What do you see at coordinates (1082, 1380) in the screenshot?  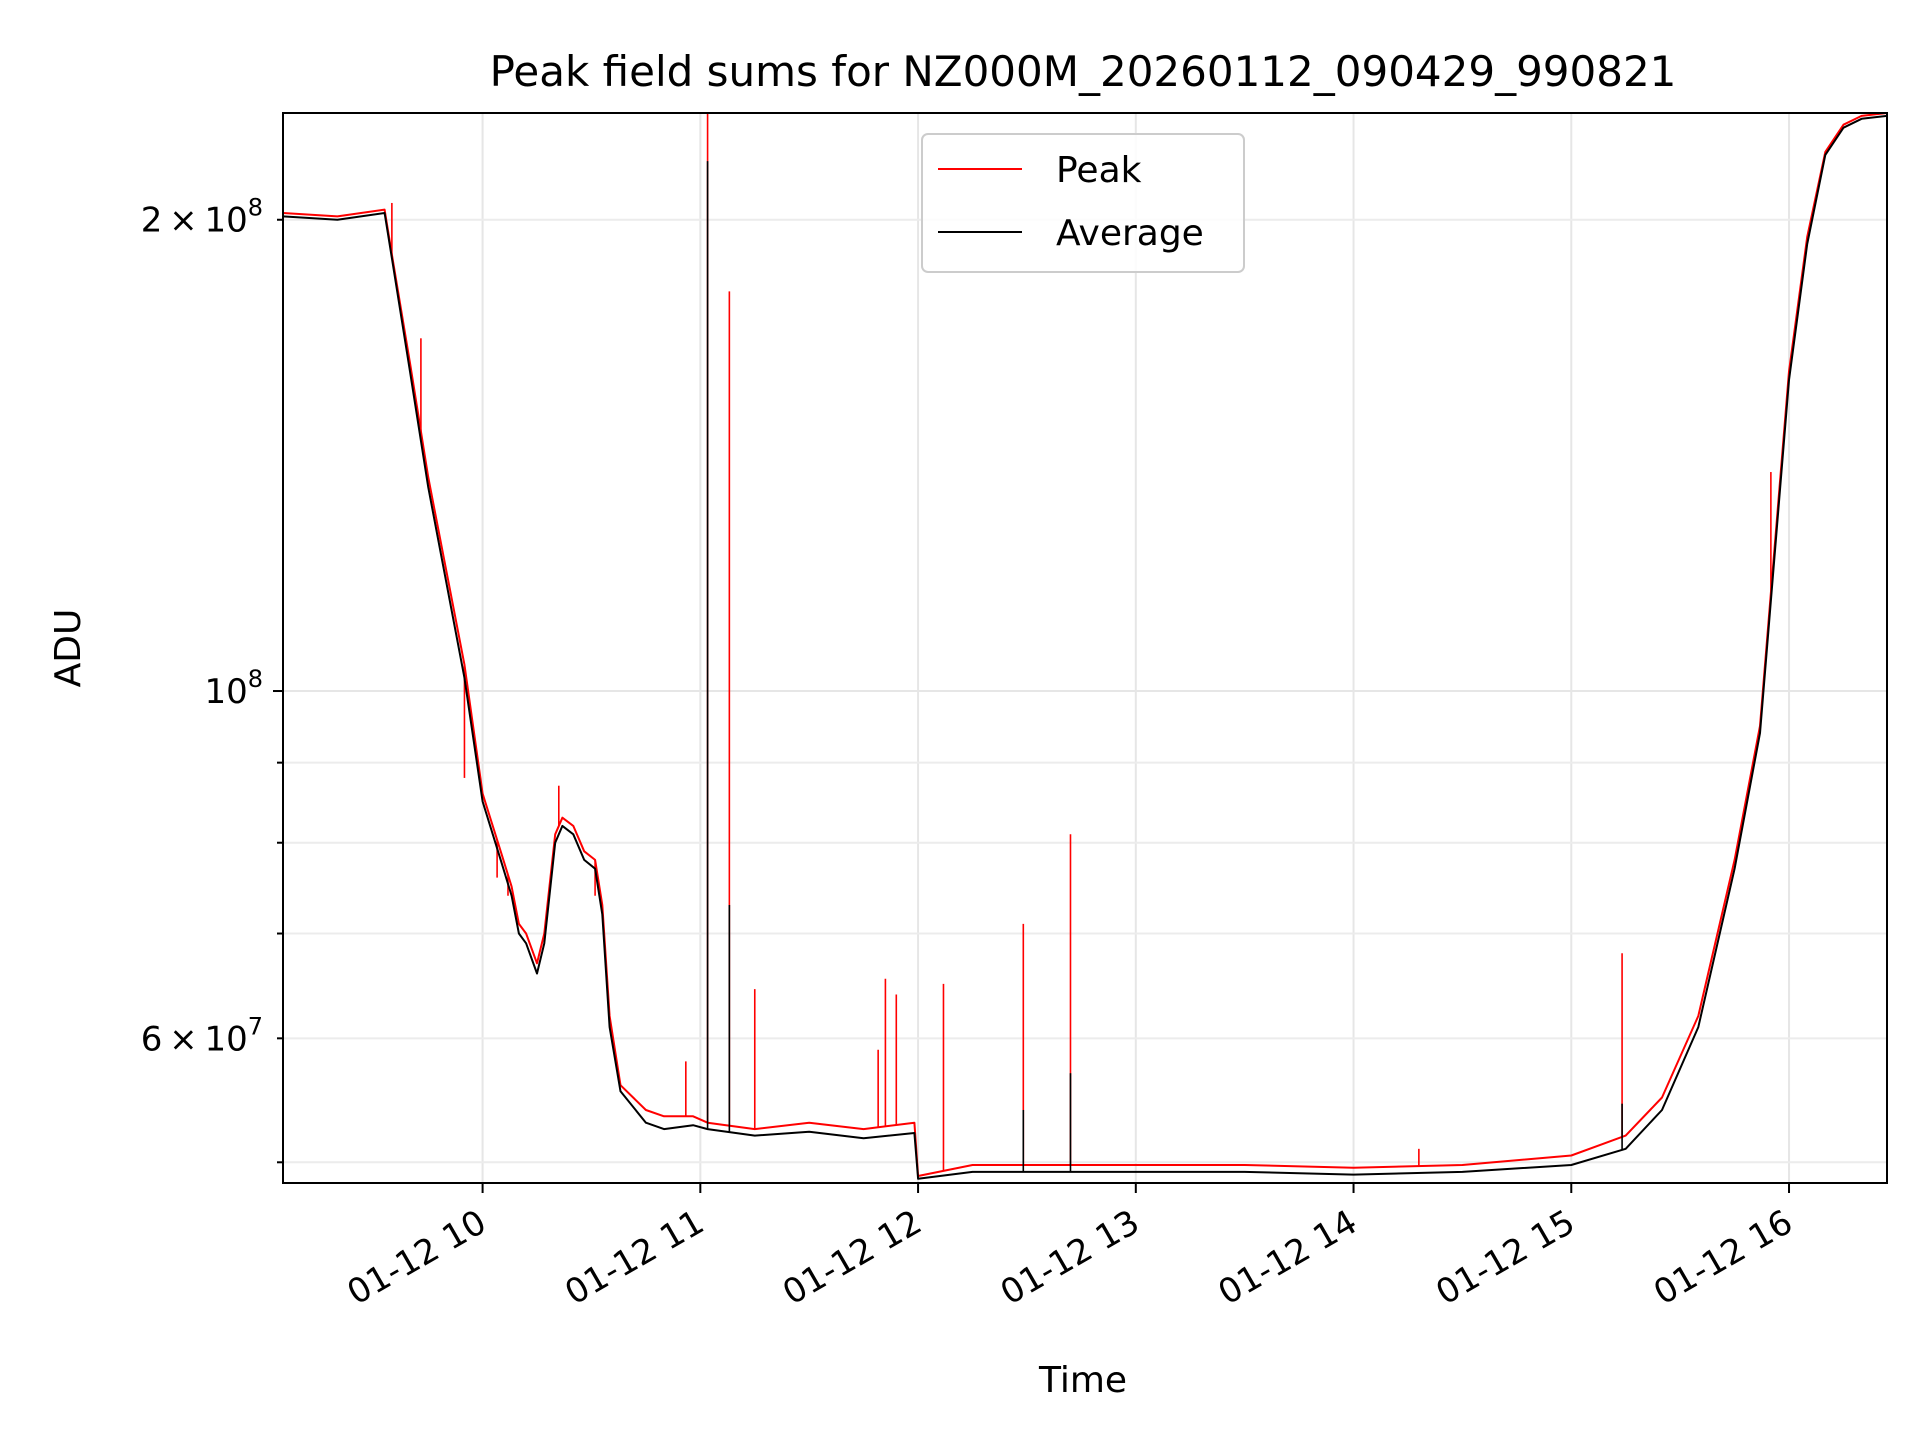 I see `x-axis-label: Time` at bounding box center [1082, 1380].